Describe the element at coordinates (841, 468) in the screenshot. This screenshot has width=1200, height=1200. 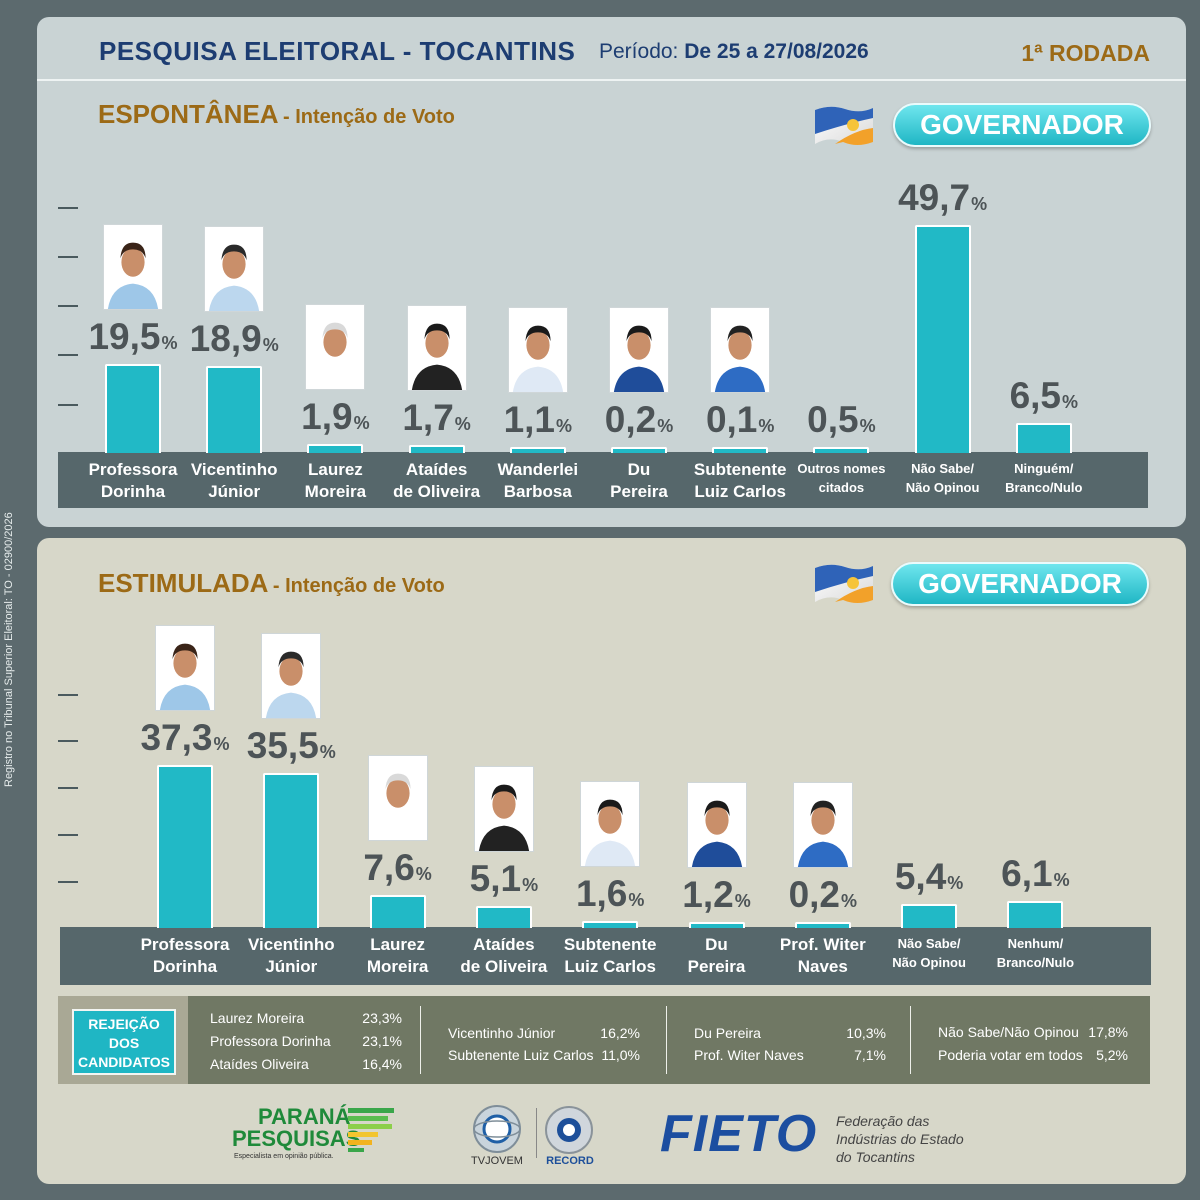
I see `category-label-line: Outros nomes` at that location.